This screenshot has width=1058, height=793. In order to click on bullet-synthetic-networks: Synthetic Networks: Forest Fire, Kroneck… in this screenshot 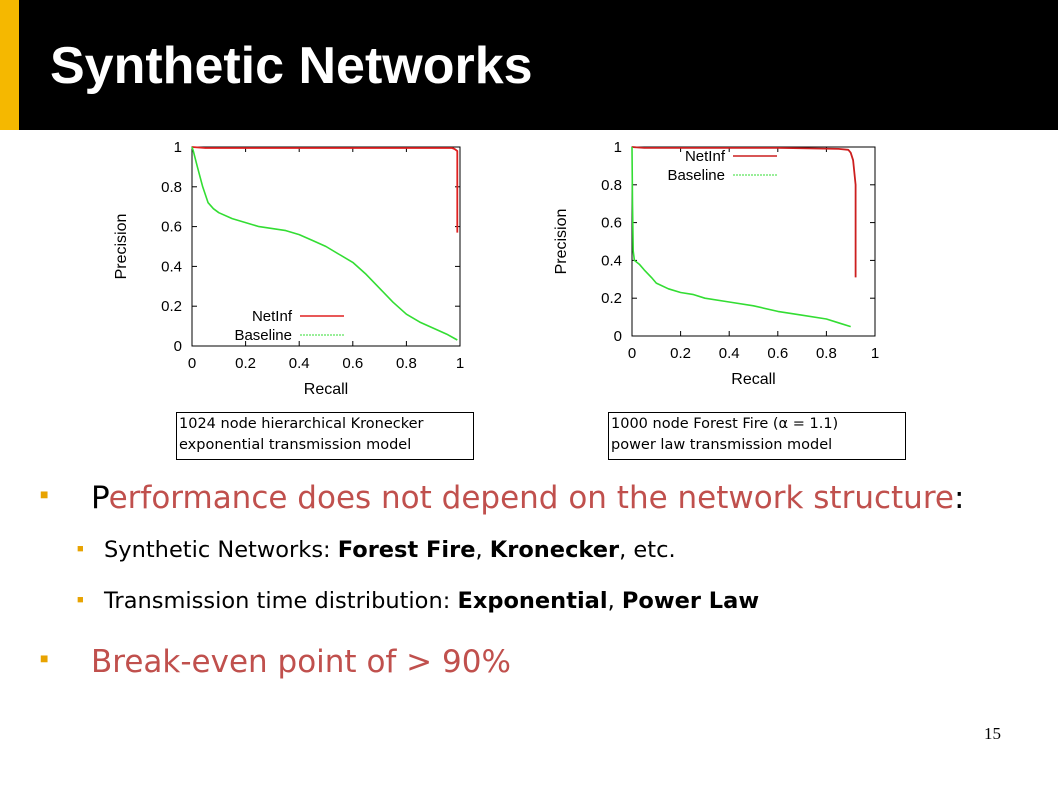, I will do `click(390, 550)`.